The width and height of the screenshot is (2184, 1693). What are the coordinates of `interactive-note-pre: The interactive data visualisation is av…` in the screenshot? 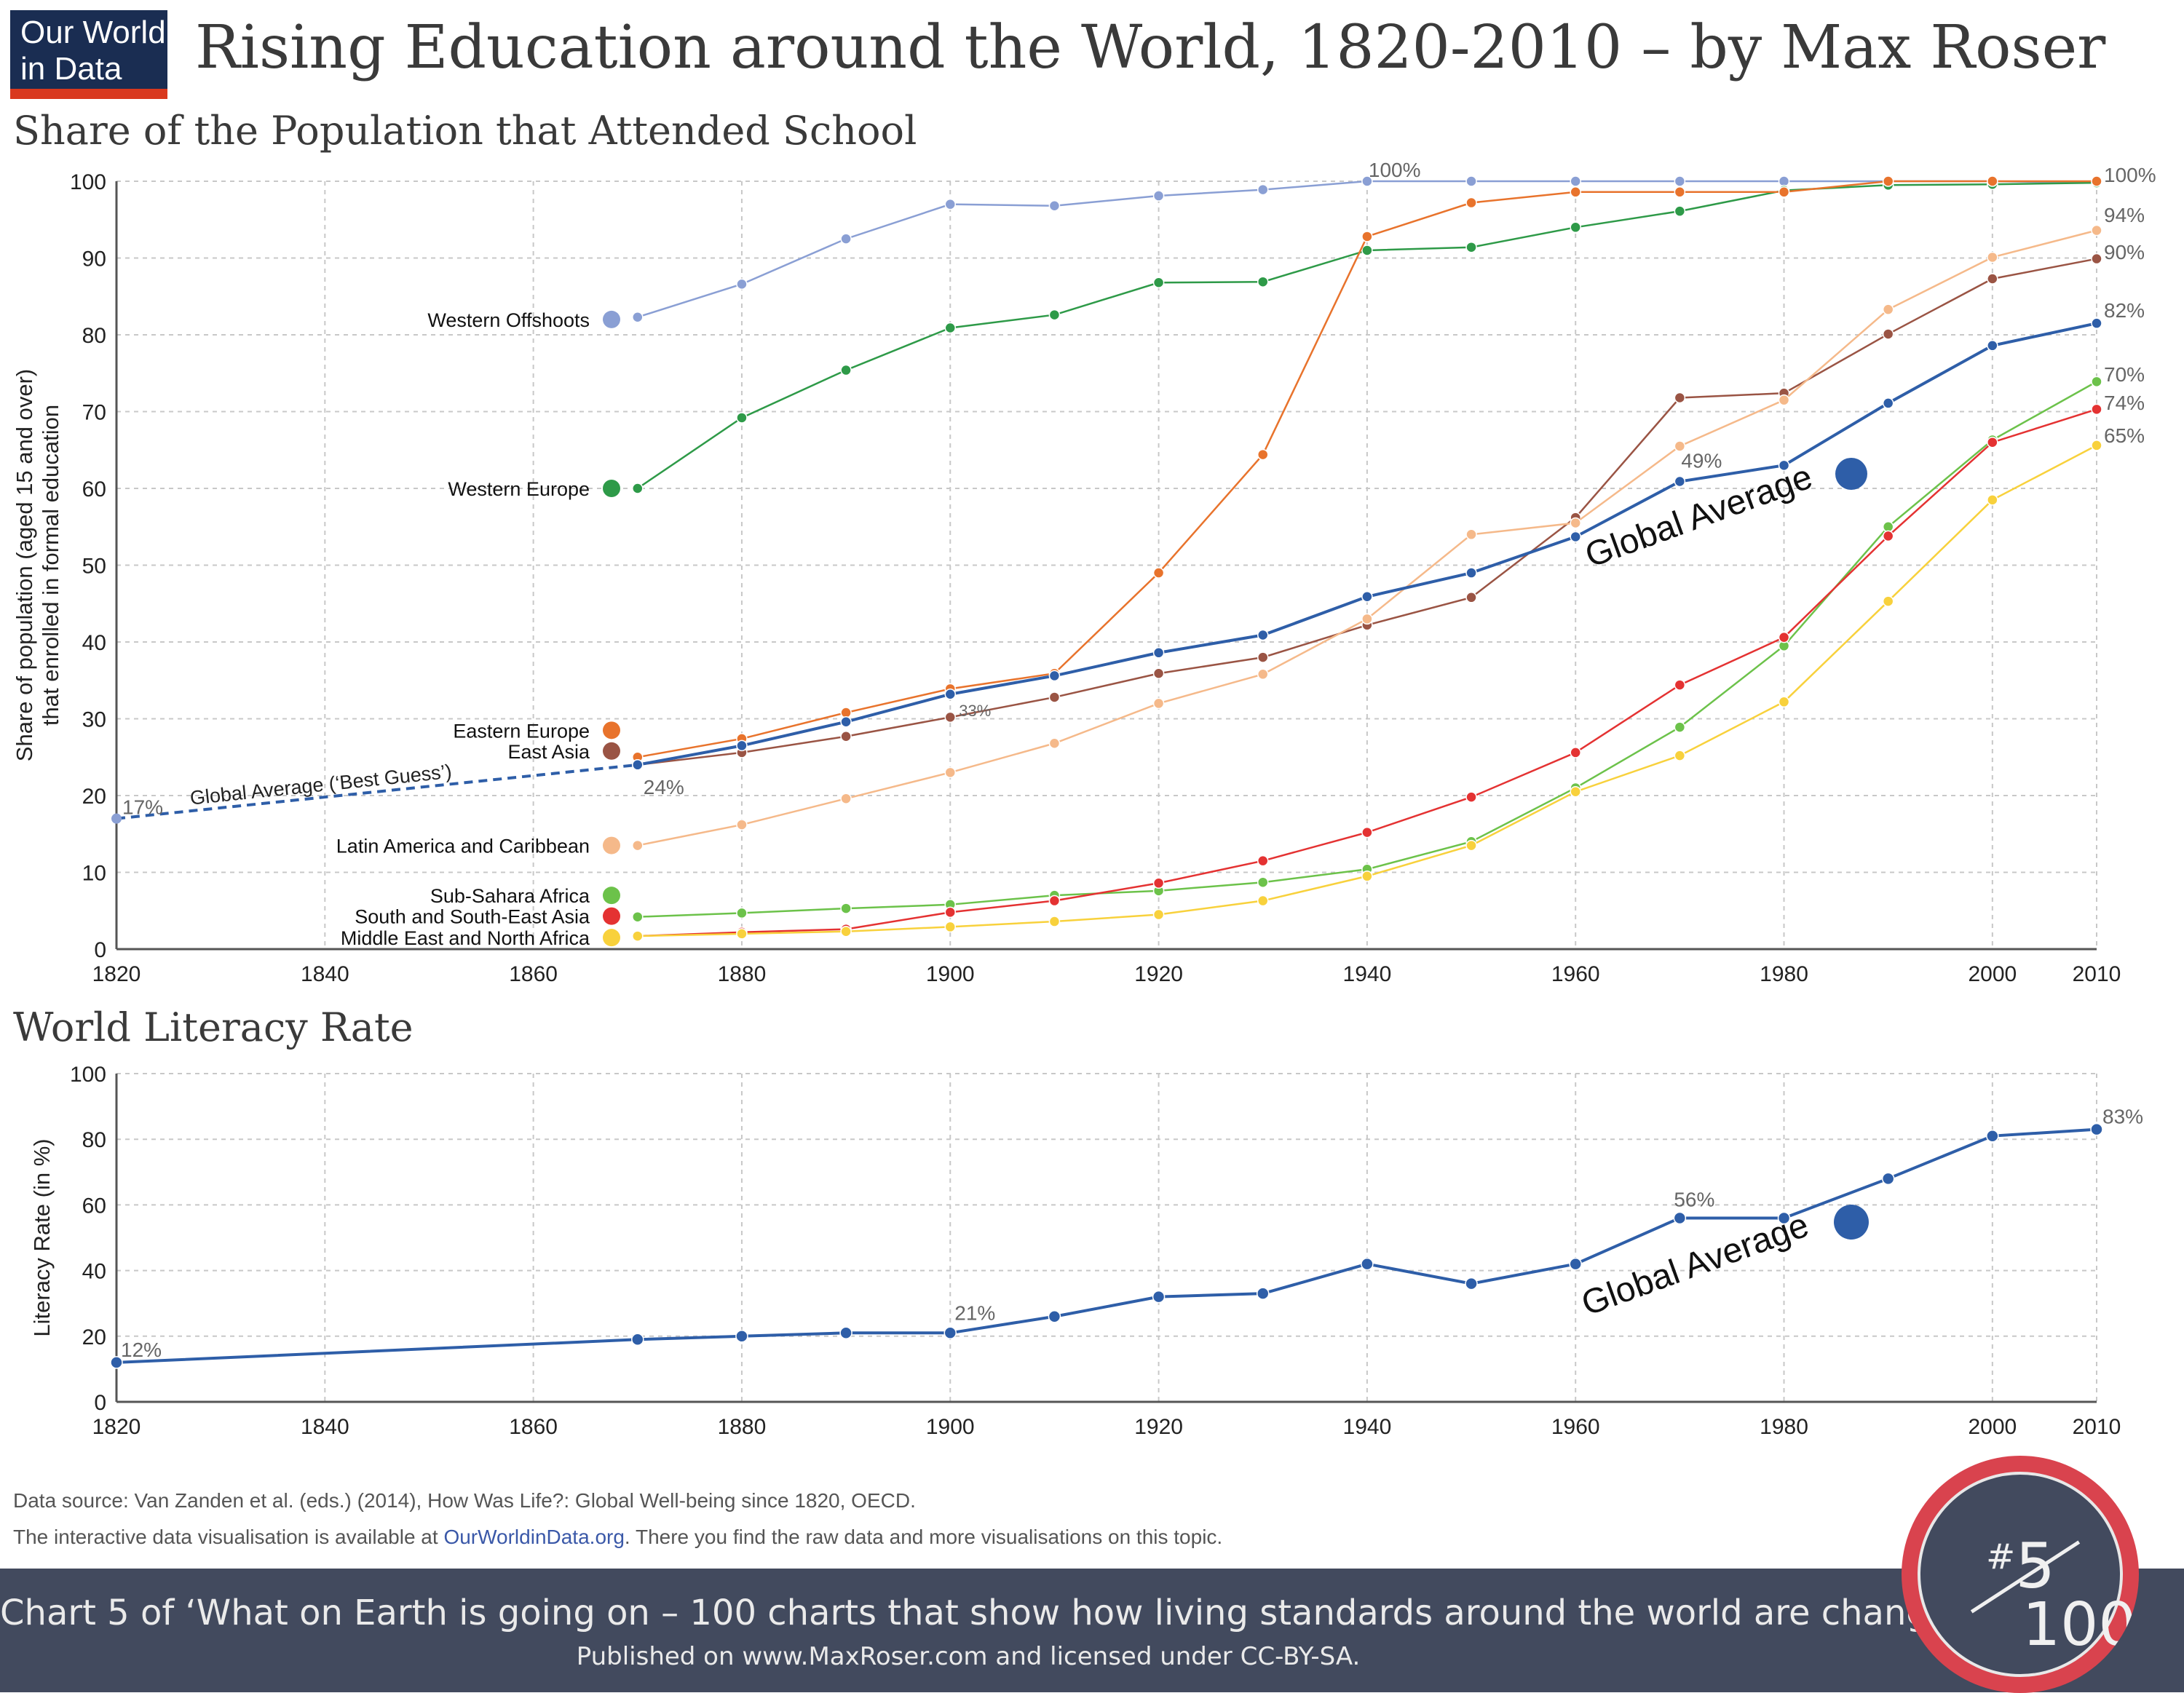 It's located at (228, 1537).